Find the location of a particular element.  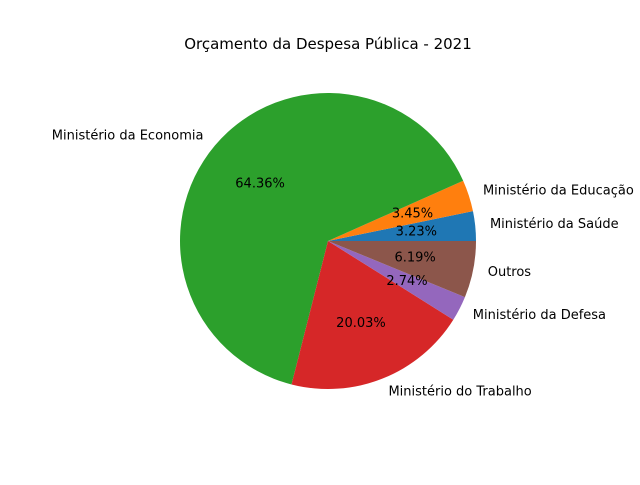

pie-slice-ministerio-da-saude is located at coordinates (402, 226).